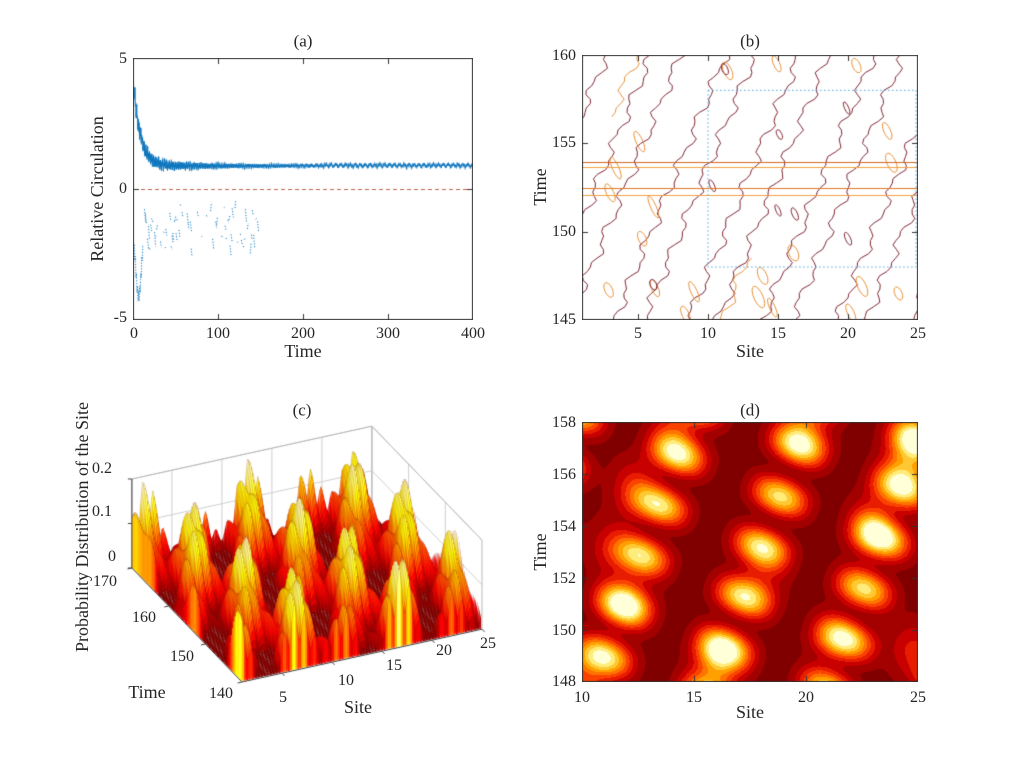 The width and height of the screenshot is (1024, 768). I want to click on plot-d-ytick: 156, so click(564, 474).